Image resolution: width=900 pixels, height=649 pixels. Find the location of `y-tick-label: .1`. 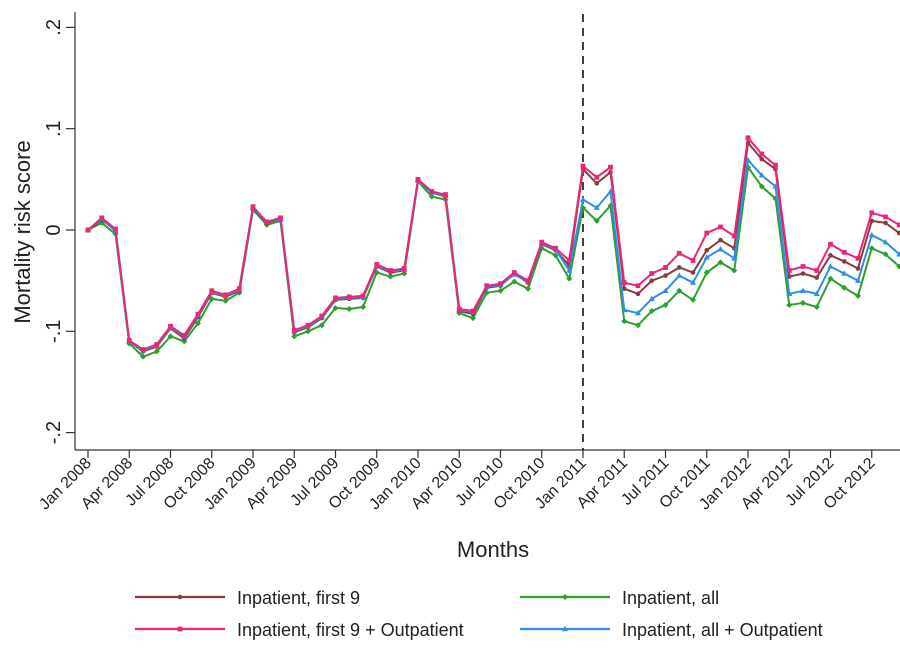

y-tick-label: .1 is located at coordinates (54, 128).